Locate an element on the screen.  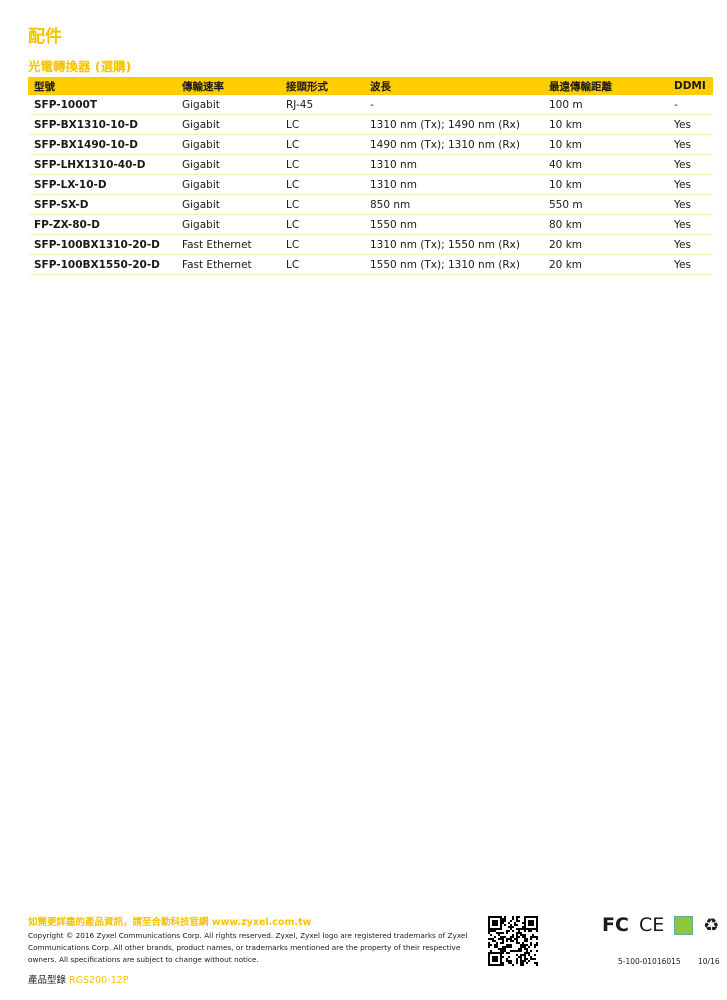
recycle-icon: ♻ is located at coordinates (711, 925).